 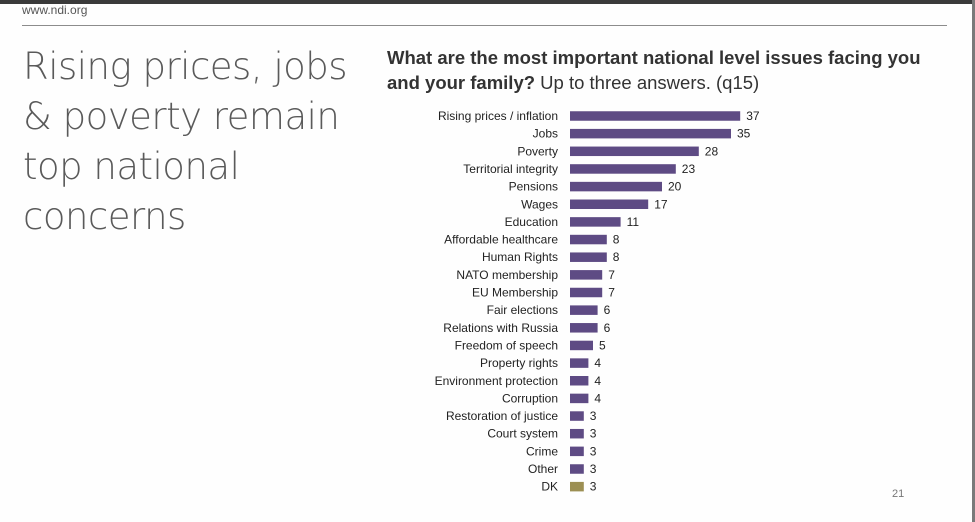 What do you see at coordinates (593, 451) in the screenshot?
I see `value-label-crime: 3` at bounding box center [593, 451].